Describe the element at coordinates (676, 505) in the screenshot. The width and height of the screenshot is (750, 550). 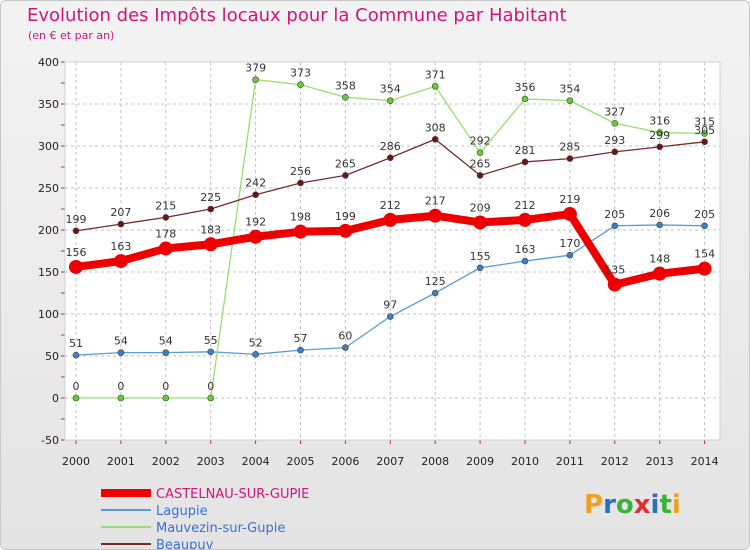
I see `logo-letter: i` at that location.